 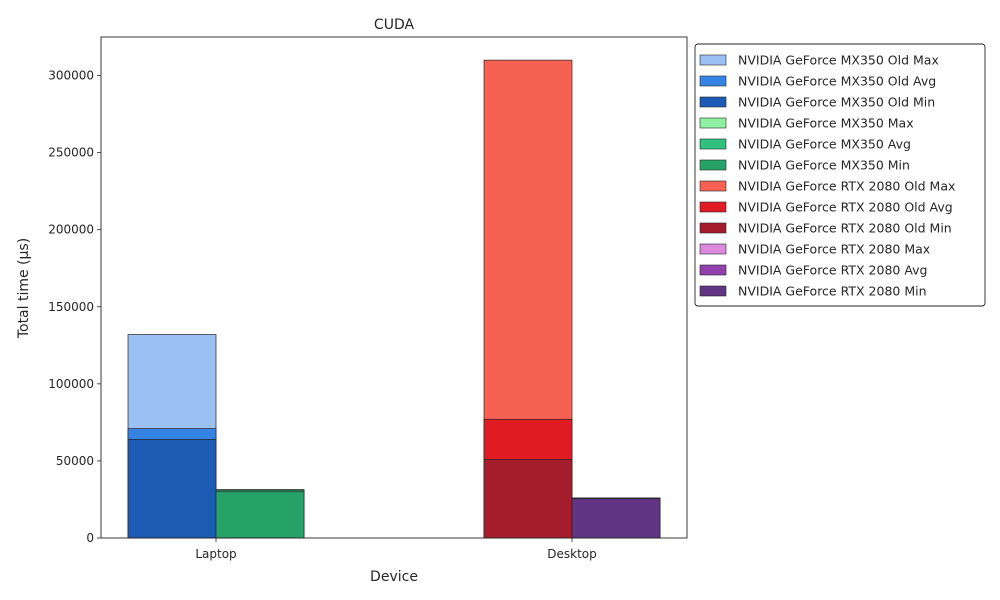 What do you see at coordinates (572, 554) in the screenshot?
I see `x-tick-label: Desktop` at bounding box center [572, 554].